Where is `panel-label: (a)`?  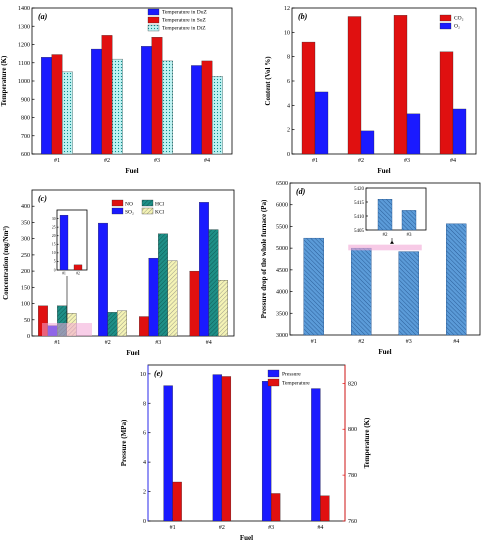
panel-label: (a) is located at coordinates (43, 16).